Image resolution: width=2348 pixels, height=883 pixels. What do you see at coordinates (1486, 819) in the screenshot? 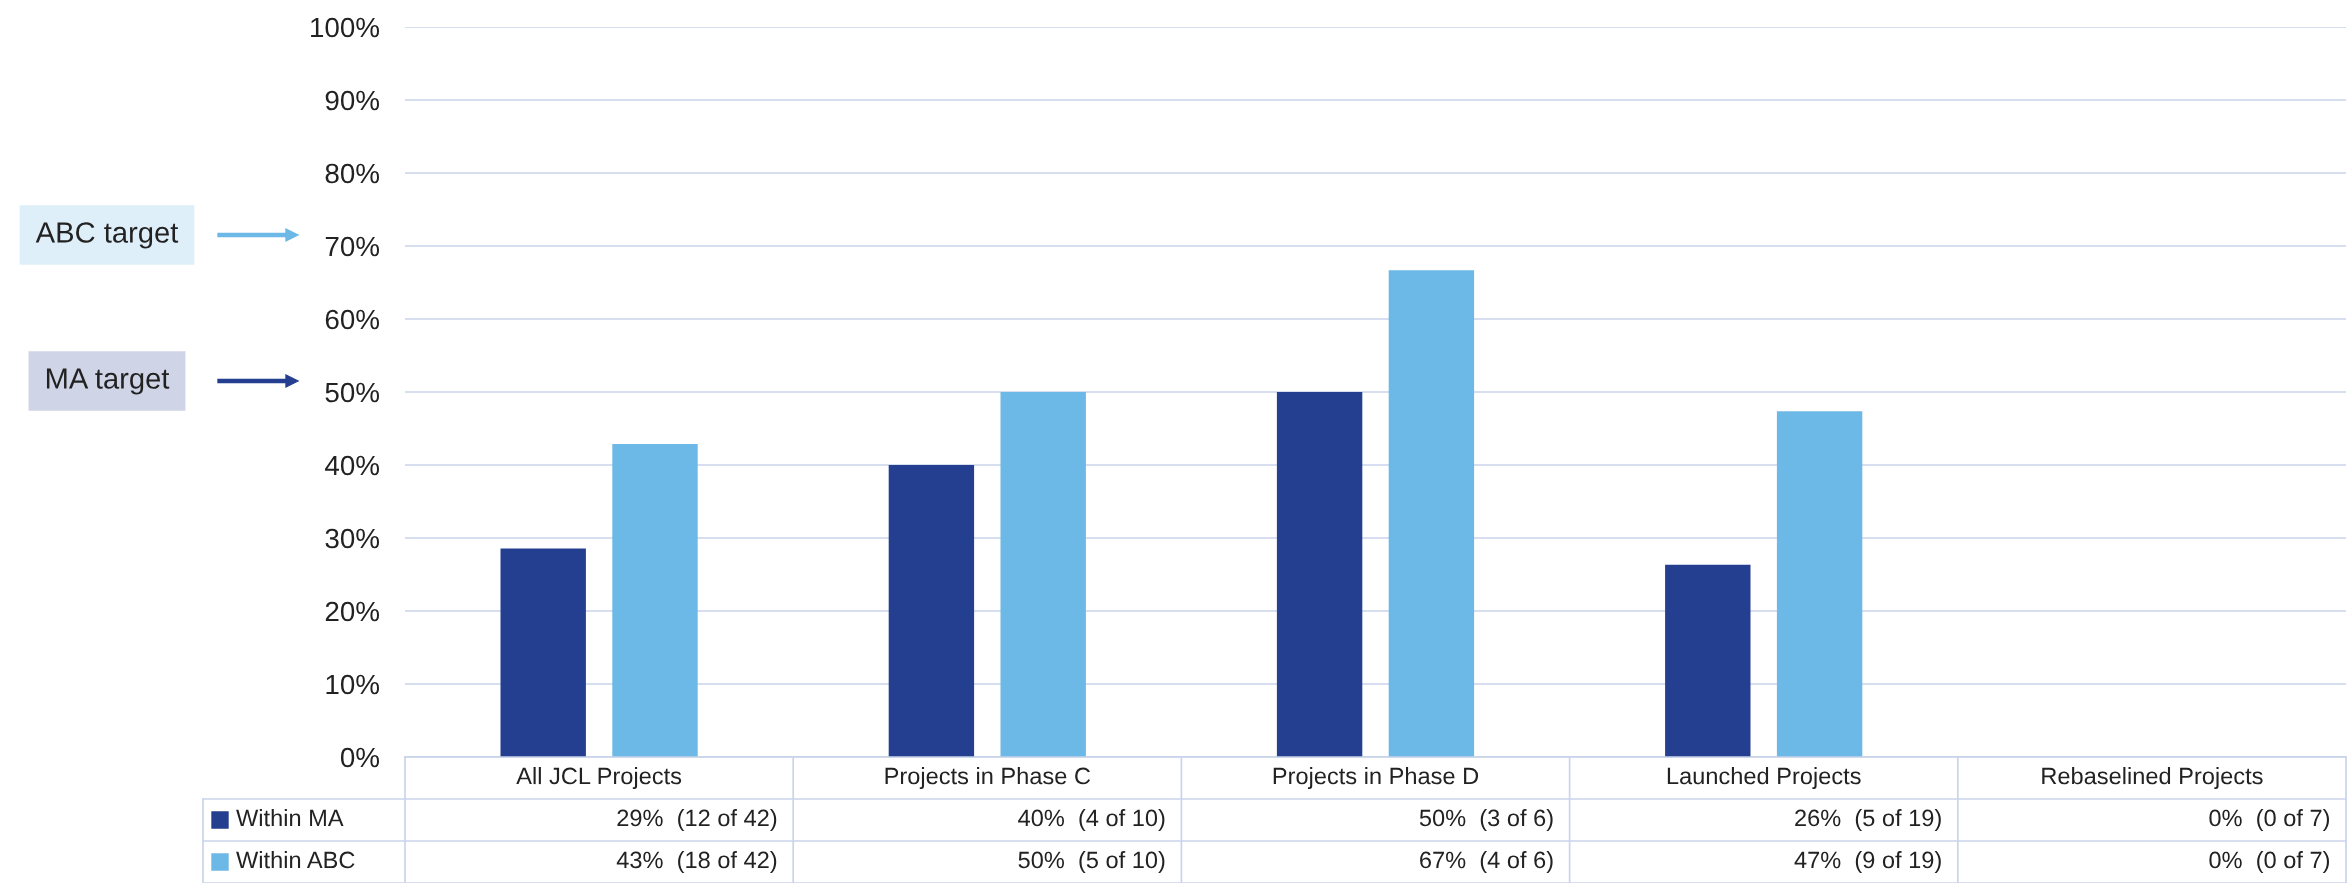
I see `data-label: 50% (3 of 6)` at bounding box center [1486, 819].